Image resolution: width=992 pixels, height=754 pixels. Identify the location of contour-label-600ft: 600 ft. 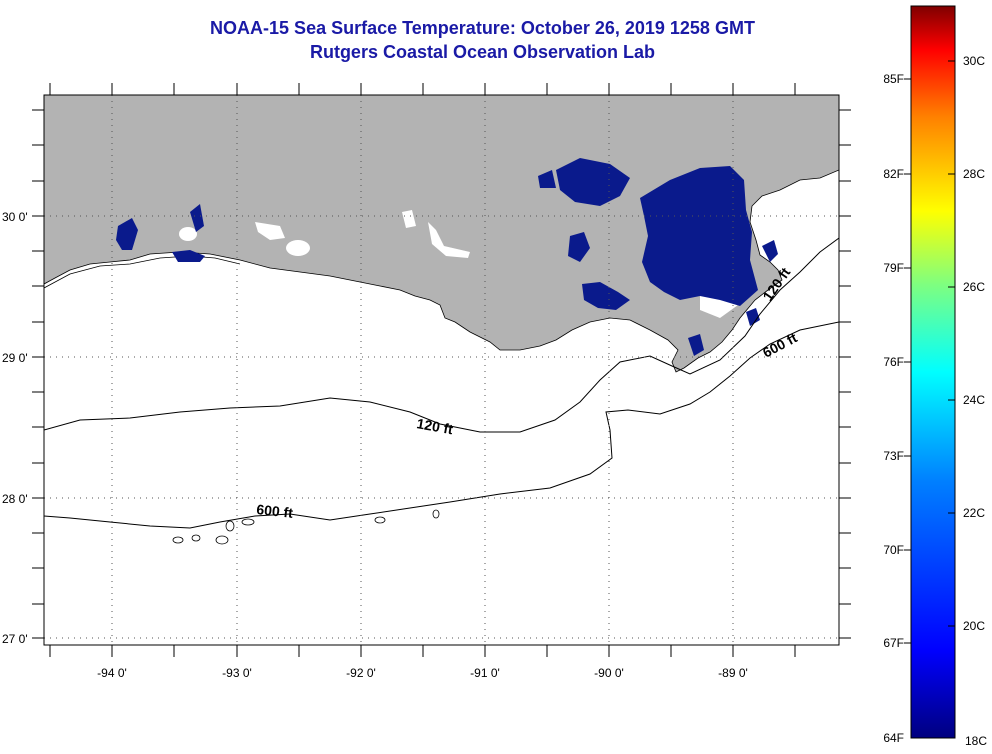
(275, 511).